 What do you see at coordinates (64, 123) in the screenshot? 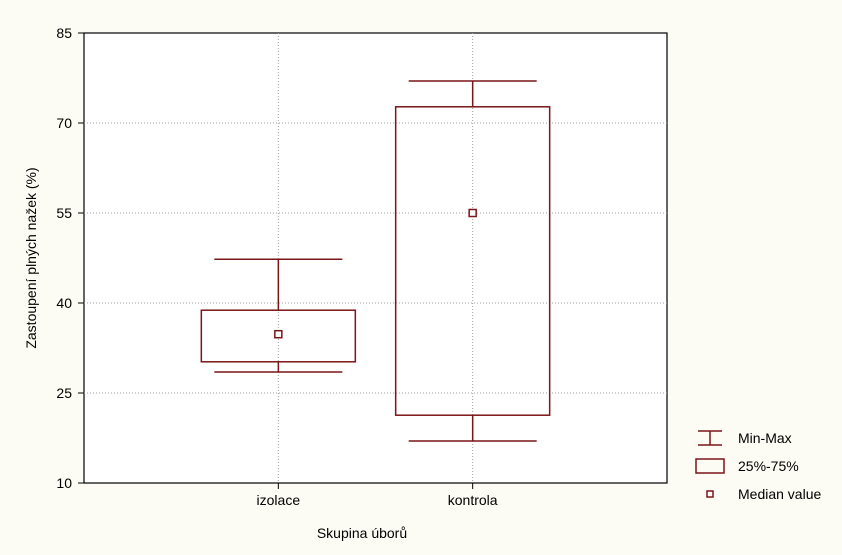
I see `y-tick-label: 70` at bounding box center [64, 123].